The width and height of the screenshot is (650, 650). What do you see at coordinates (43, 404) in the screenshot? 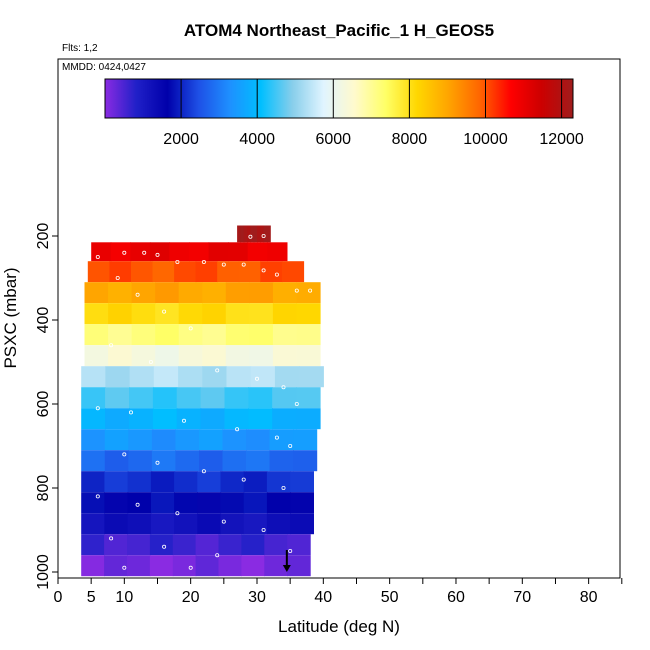
I see `y-tick-label: 600` at bounding box center [43, 404].